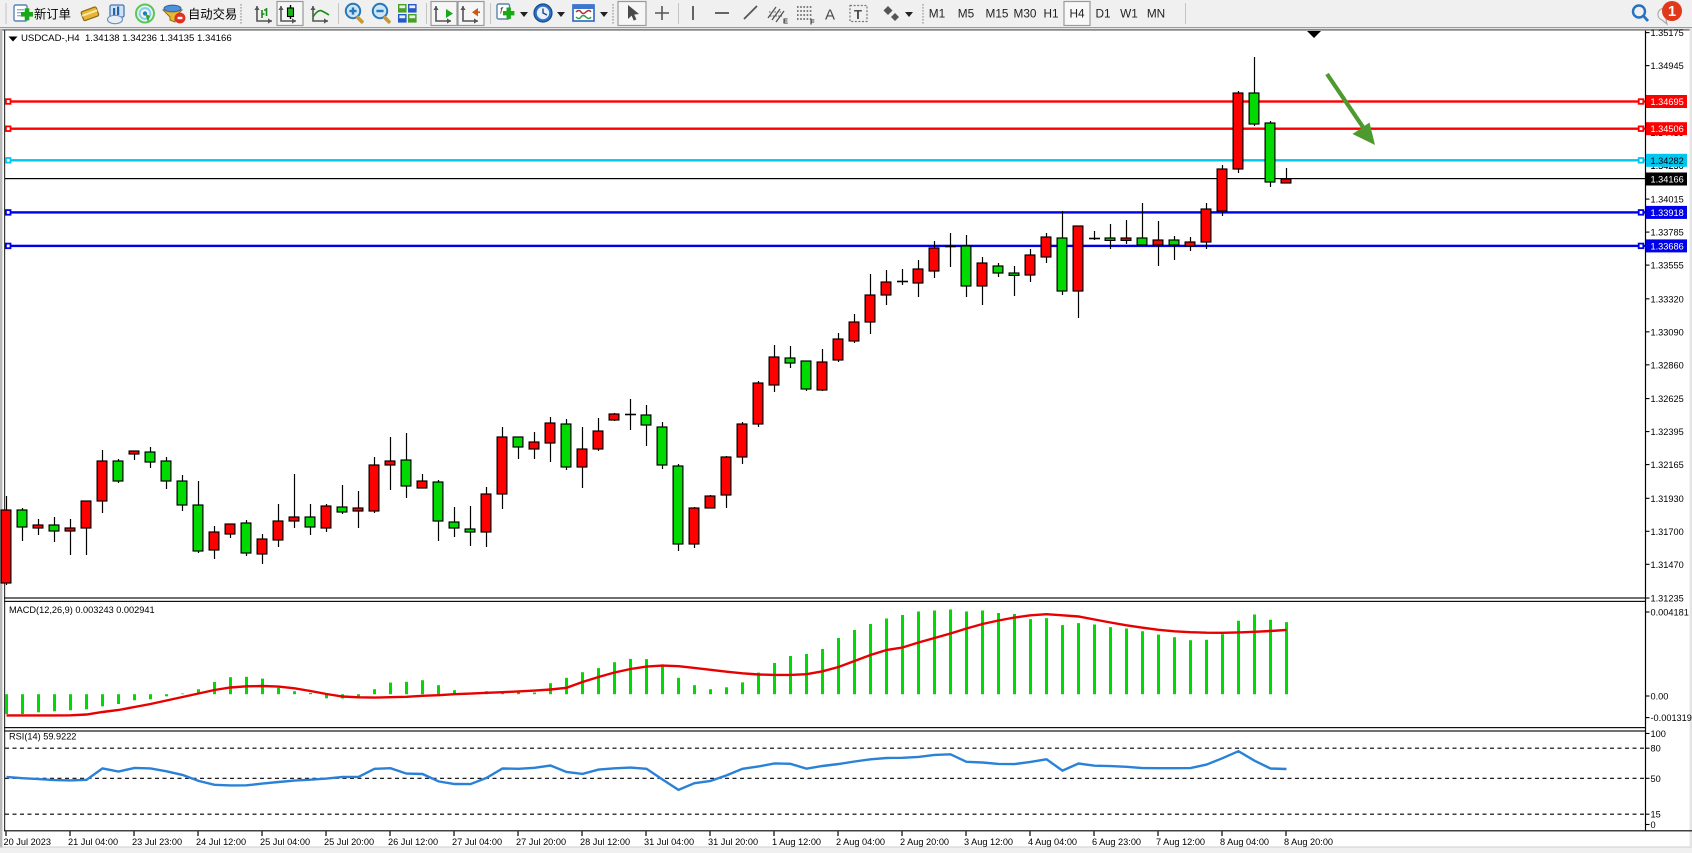 Image resolution: width=1692 pixels, height=853 pixels. What do you see at coordinates (997, 14) in the screenshot?
I see `svg-text: M15` at bounding box center [997, 14].